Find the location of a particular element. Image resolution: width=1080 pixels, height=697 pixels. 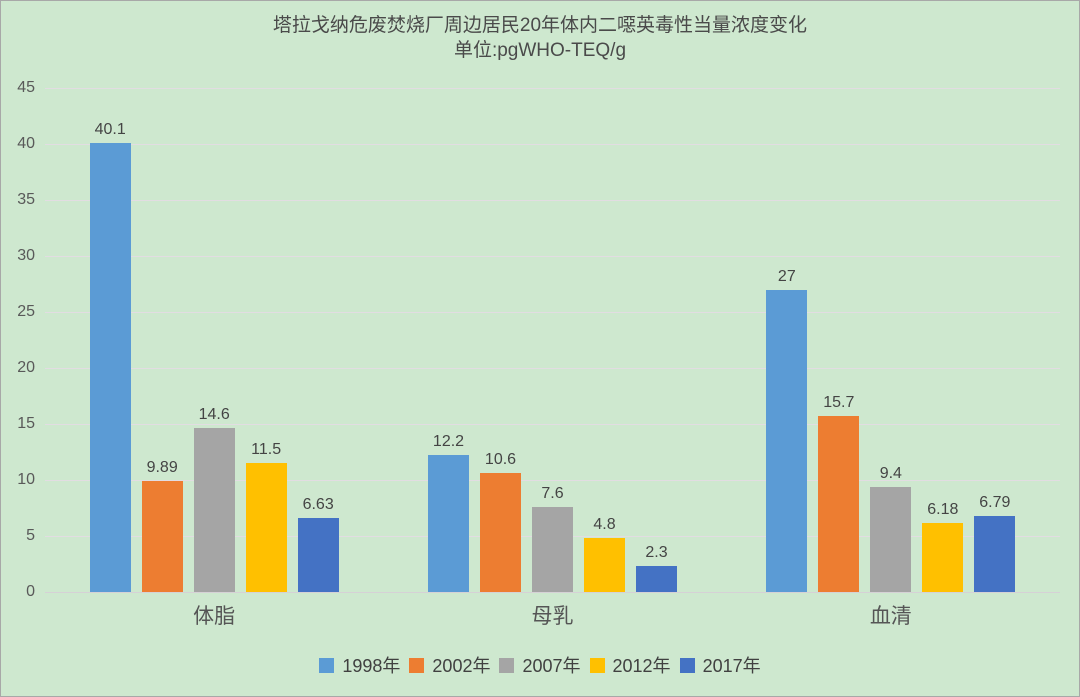

y-tick-label: 35 is located at coordinates (26, 199).